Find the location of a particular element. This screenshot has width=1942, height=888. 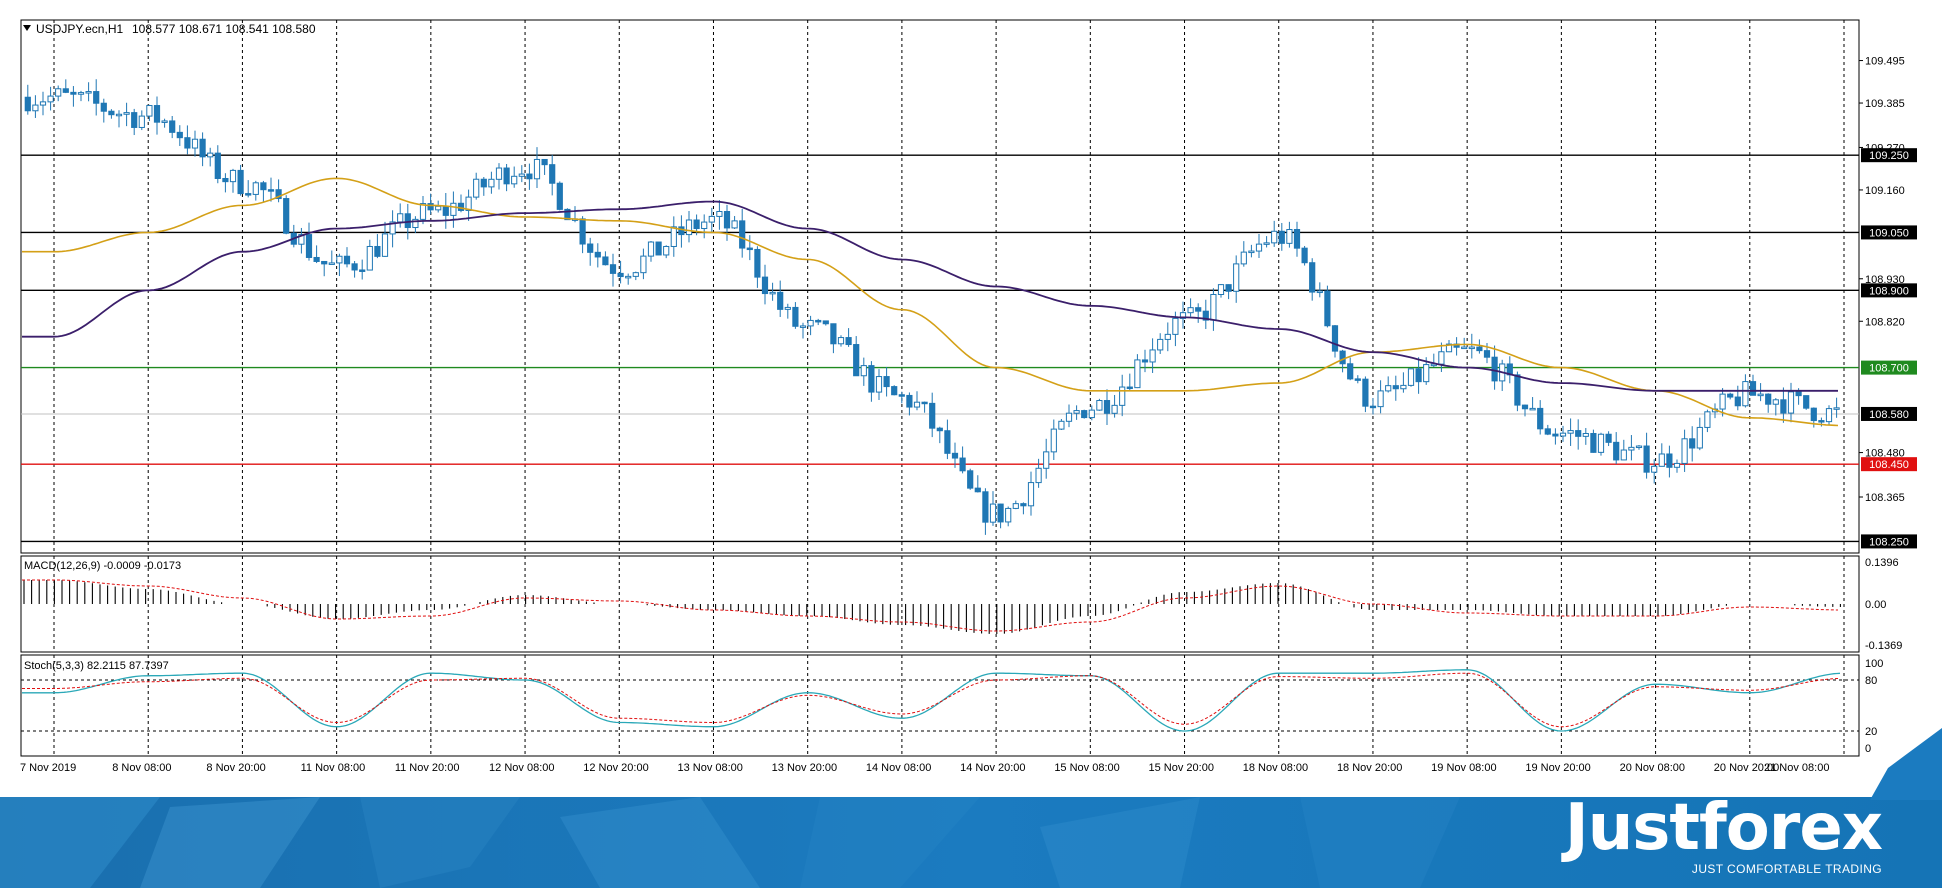

level-price-label-5: 108.250 is located at coordinates (1889, 542).